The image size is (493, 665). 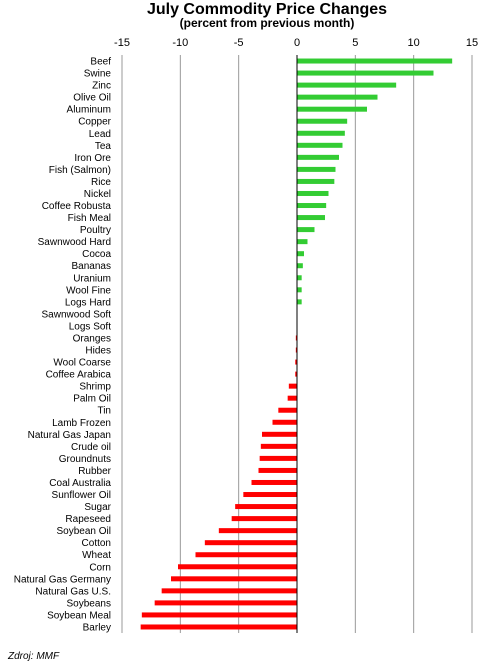 I want to click on bar-cocoa, so click(x=300, y=254).